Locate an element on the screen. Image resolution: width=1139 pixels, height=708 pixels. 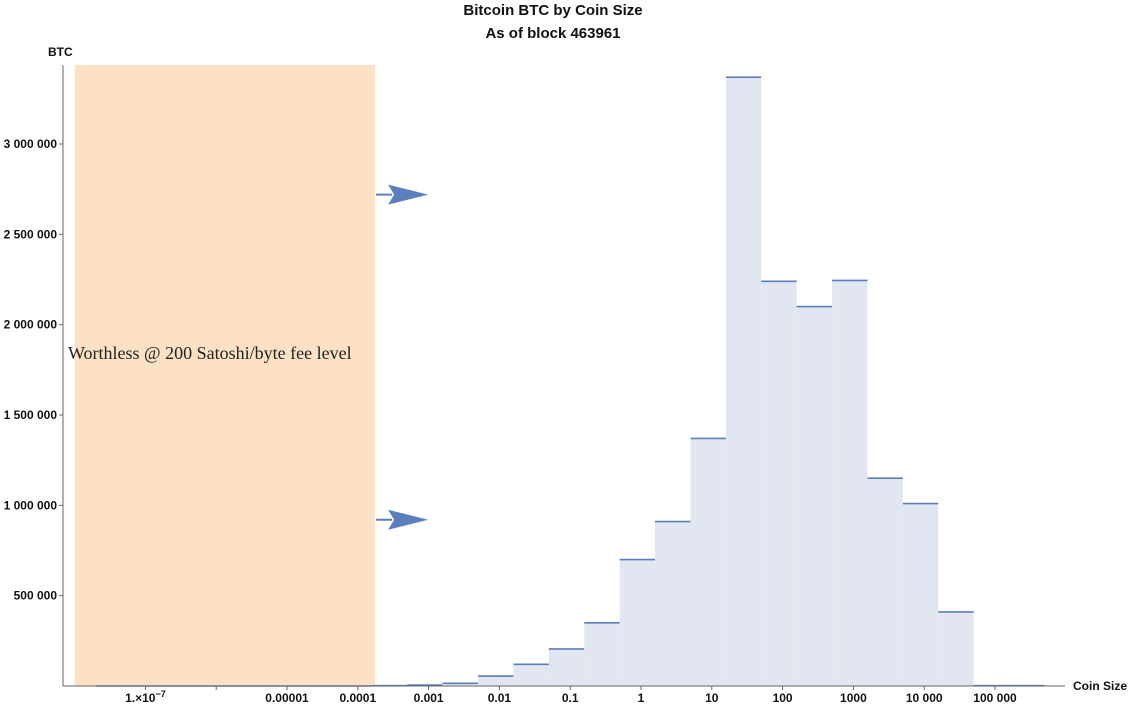
worthless-region-annotation: Worthless @ 200 Satoshi/byte fee level is located at coordinates (210, 353).